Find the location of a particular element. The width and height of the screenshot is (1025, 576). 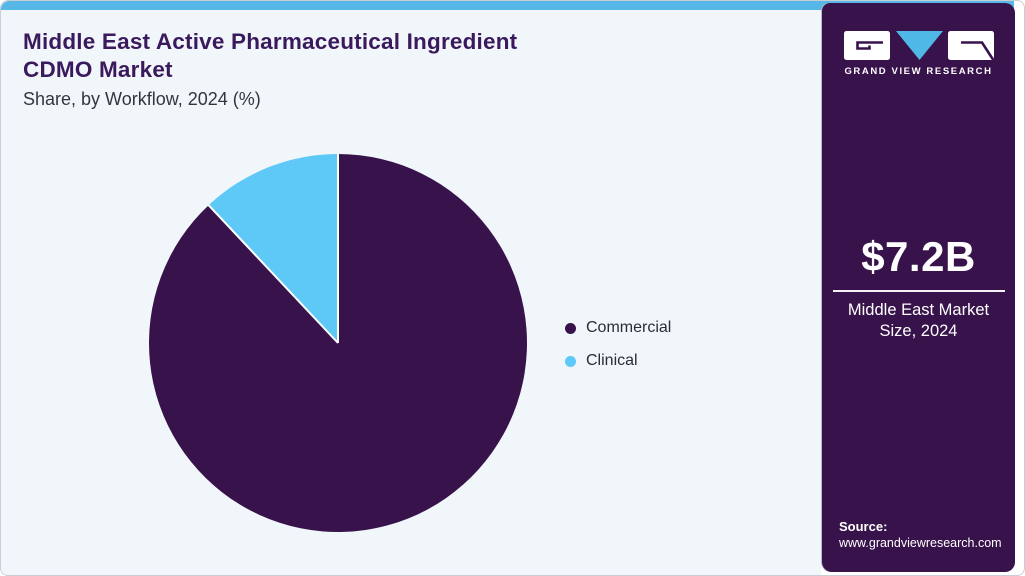

source-block: Source: www.grandviewresearch.com is located at coordinates (920, 534).